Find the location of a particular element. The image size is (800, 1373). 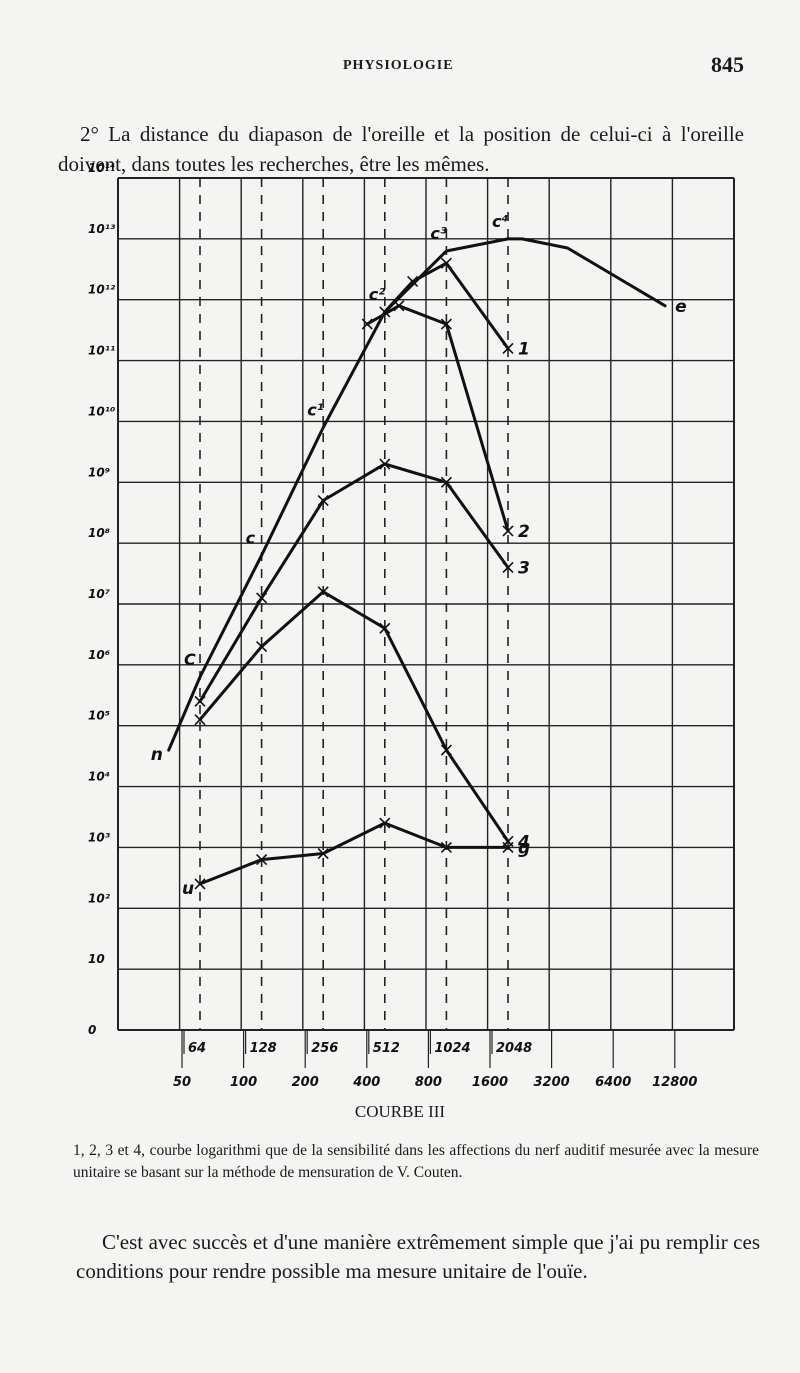

x-tick-label-top: 2048 is located at coordinates (514, 1048).